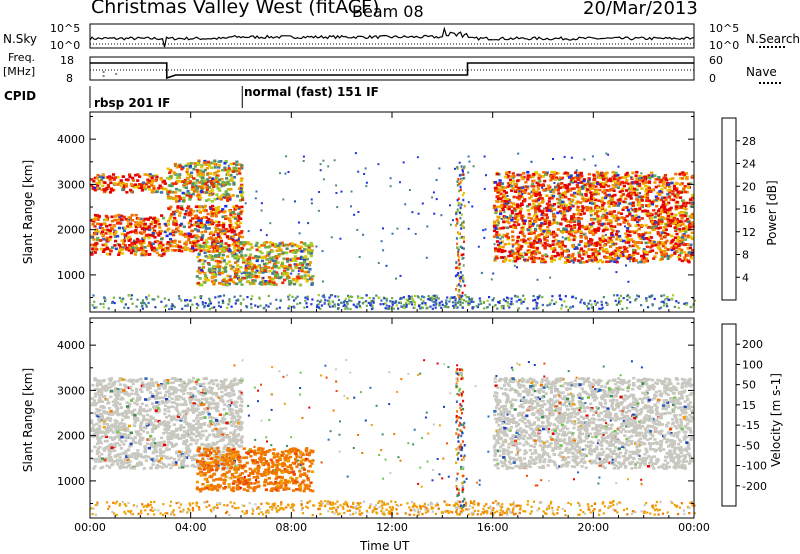  Describe the element at coordinates (724, 28) in the screenshot. I see `nsearch-tick-top: 10^5` at that location.